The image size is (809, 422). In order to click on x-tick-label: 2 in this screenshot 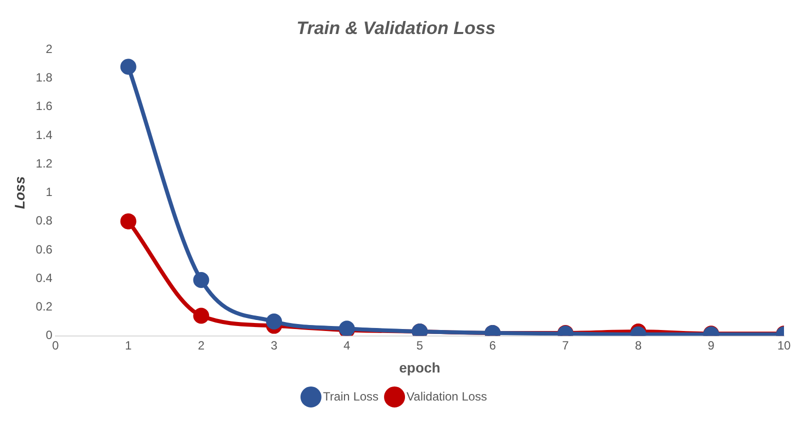, I will do `click(201, 345)`.